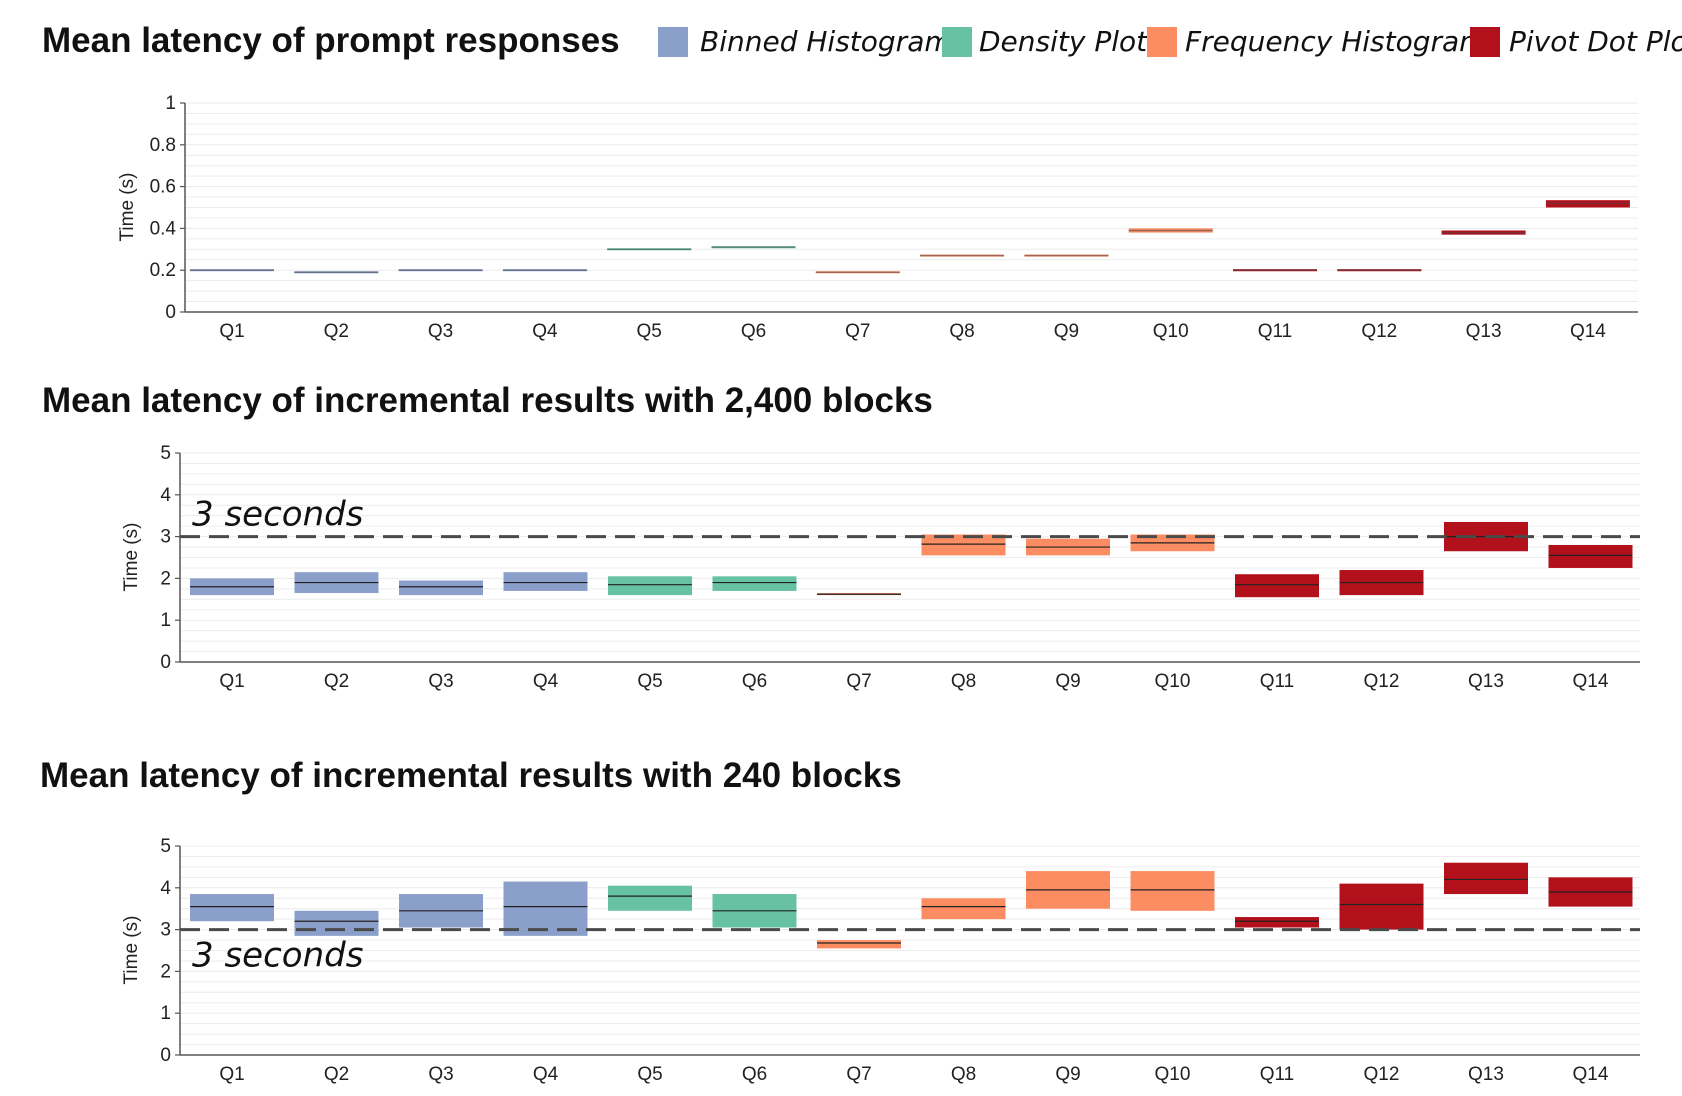  I want to click on interval-band-q12, so click(1381, 906).